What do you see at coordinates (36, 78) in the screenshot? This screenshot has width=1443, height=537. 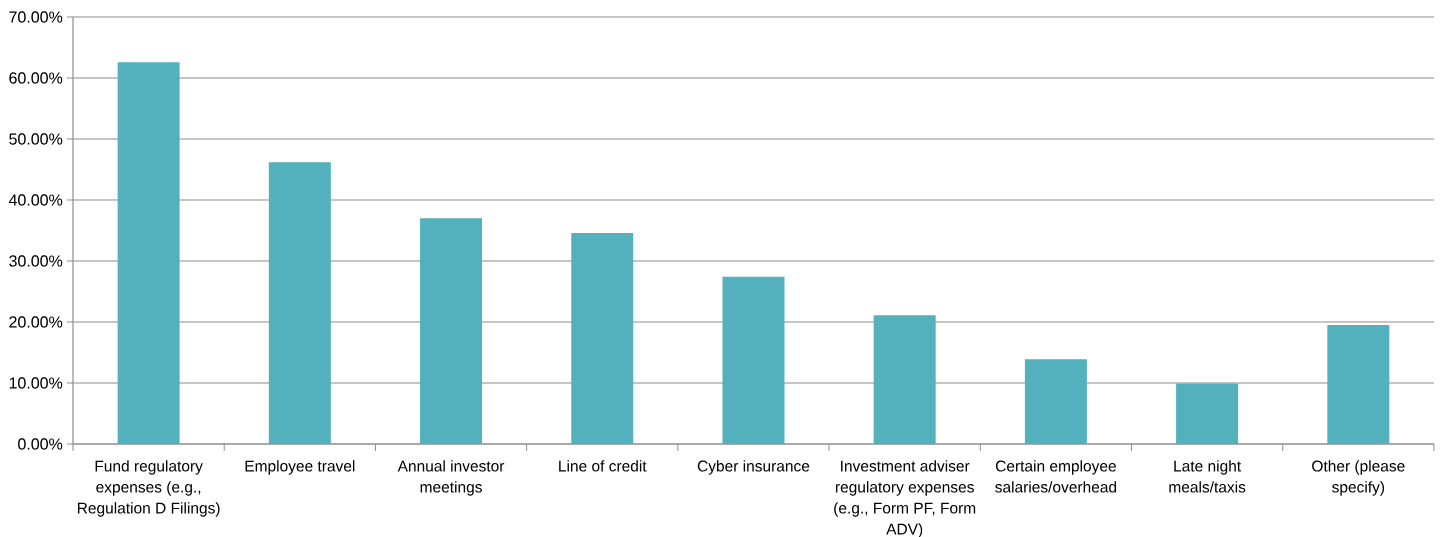 I see `y-tick-label: 60.00%` at bounding box center [36, 78].